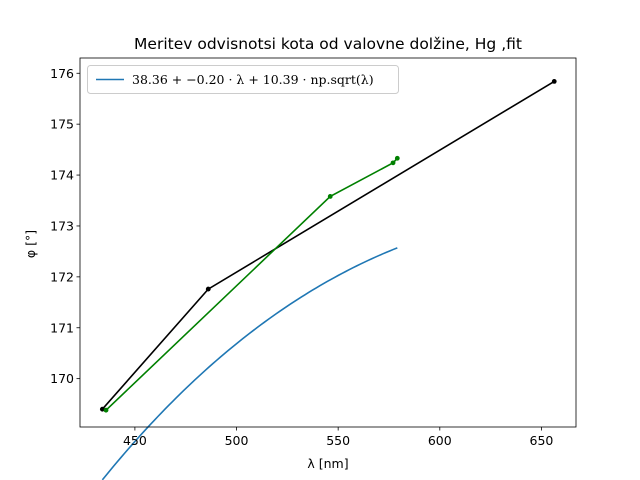  I want to click on x-tick-label: 500, so click(237, 440).